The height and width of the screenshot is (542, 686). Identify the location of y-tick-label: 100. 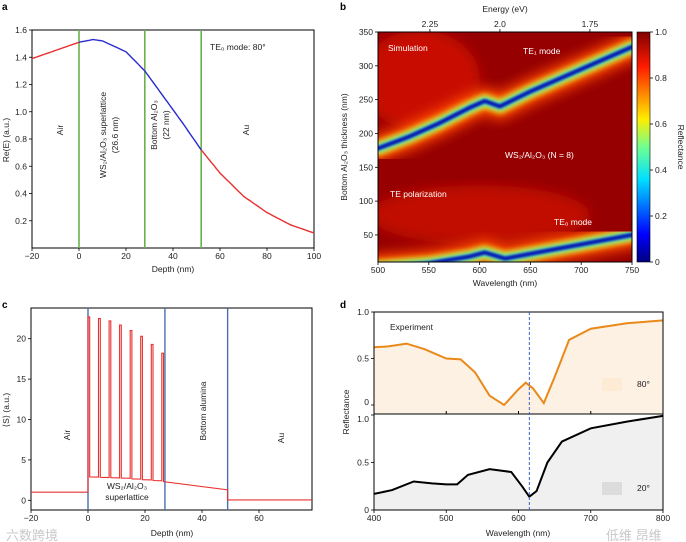
(366, 201).